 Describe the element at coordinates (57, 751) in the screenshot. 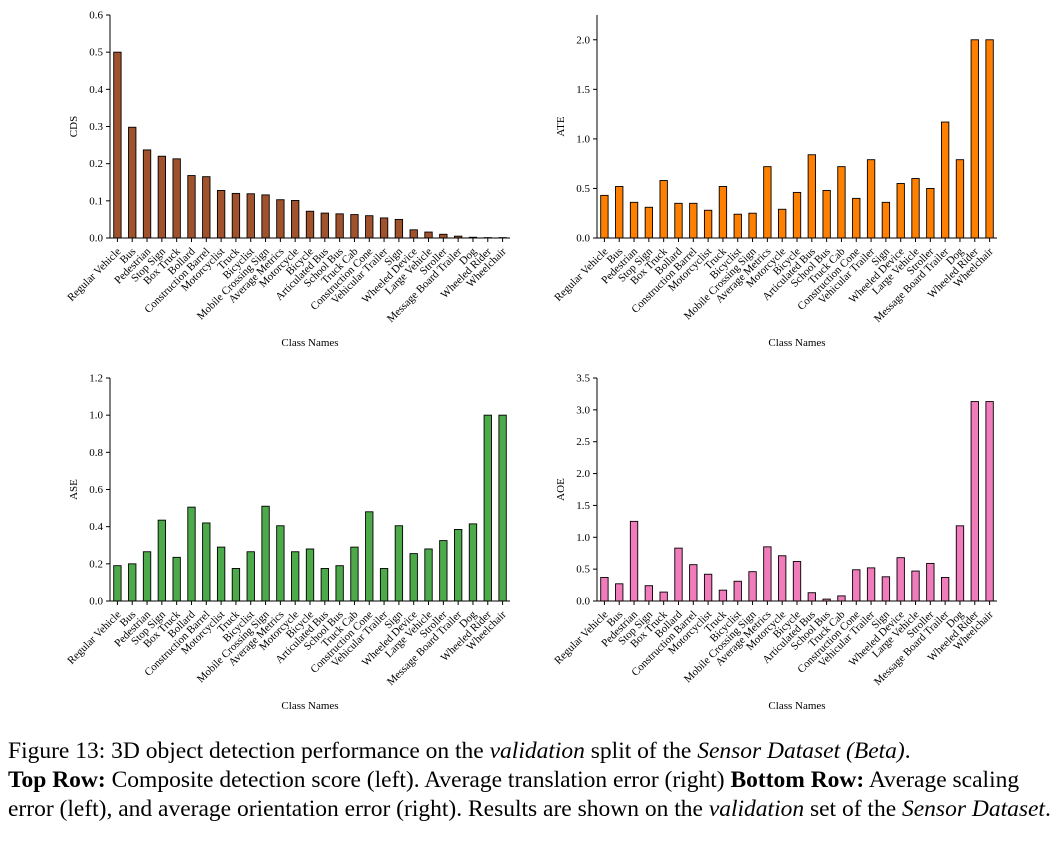

I see `caption-label: Figure 13:` at that location.